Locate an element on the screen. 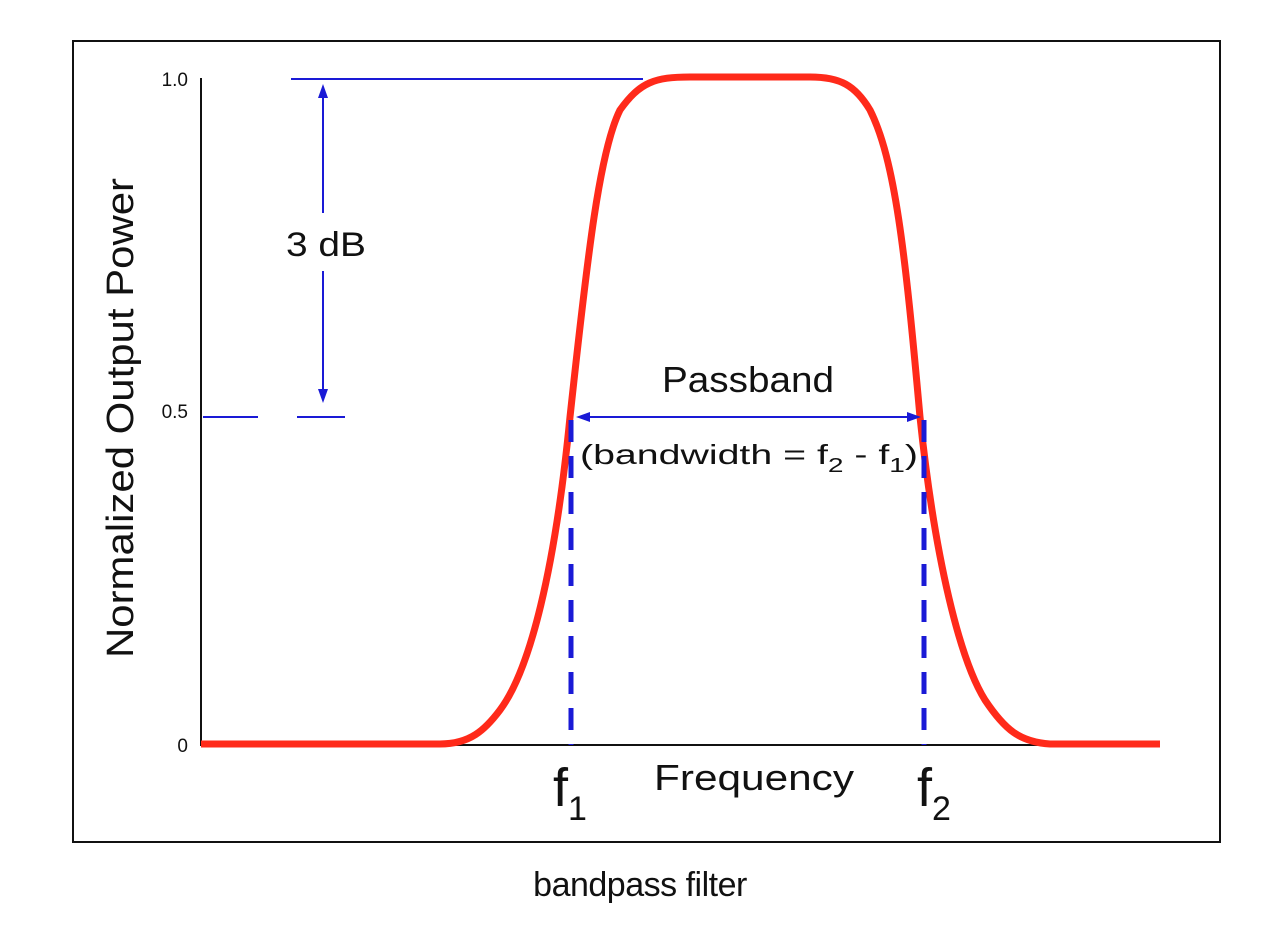  y-axis-label: Normalized Output Power is located at coordinates (121, 418).